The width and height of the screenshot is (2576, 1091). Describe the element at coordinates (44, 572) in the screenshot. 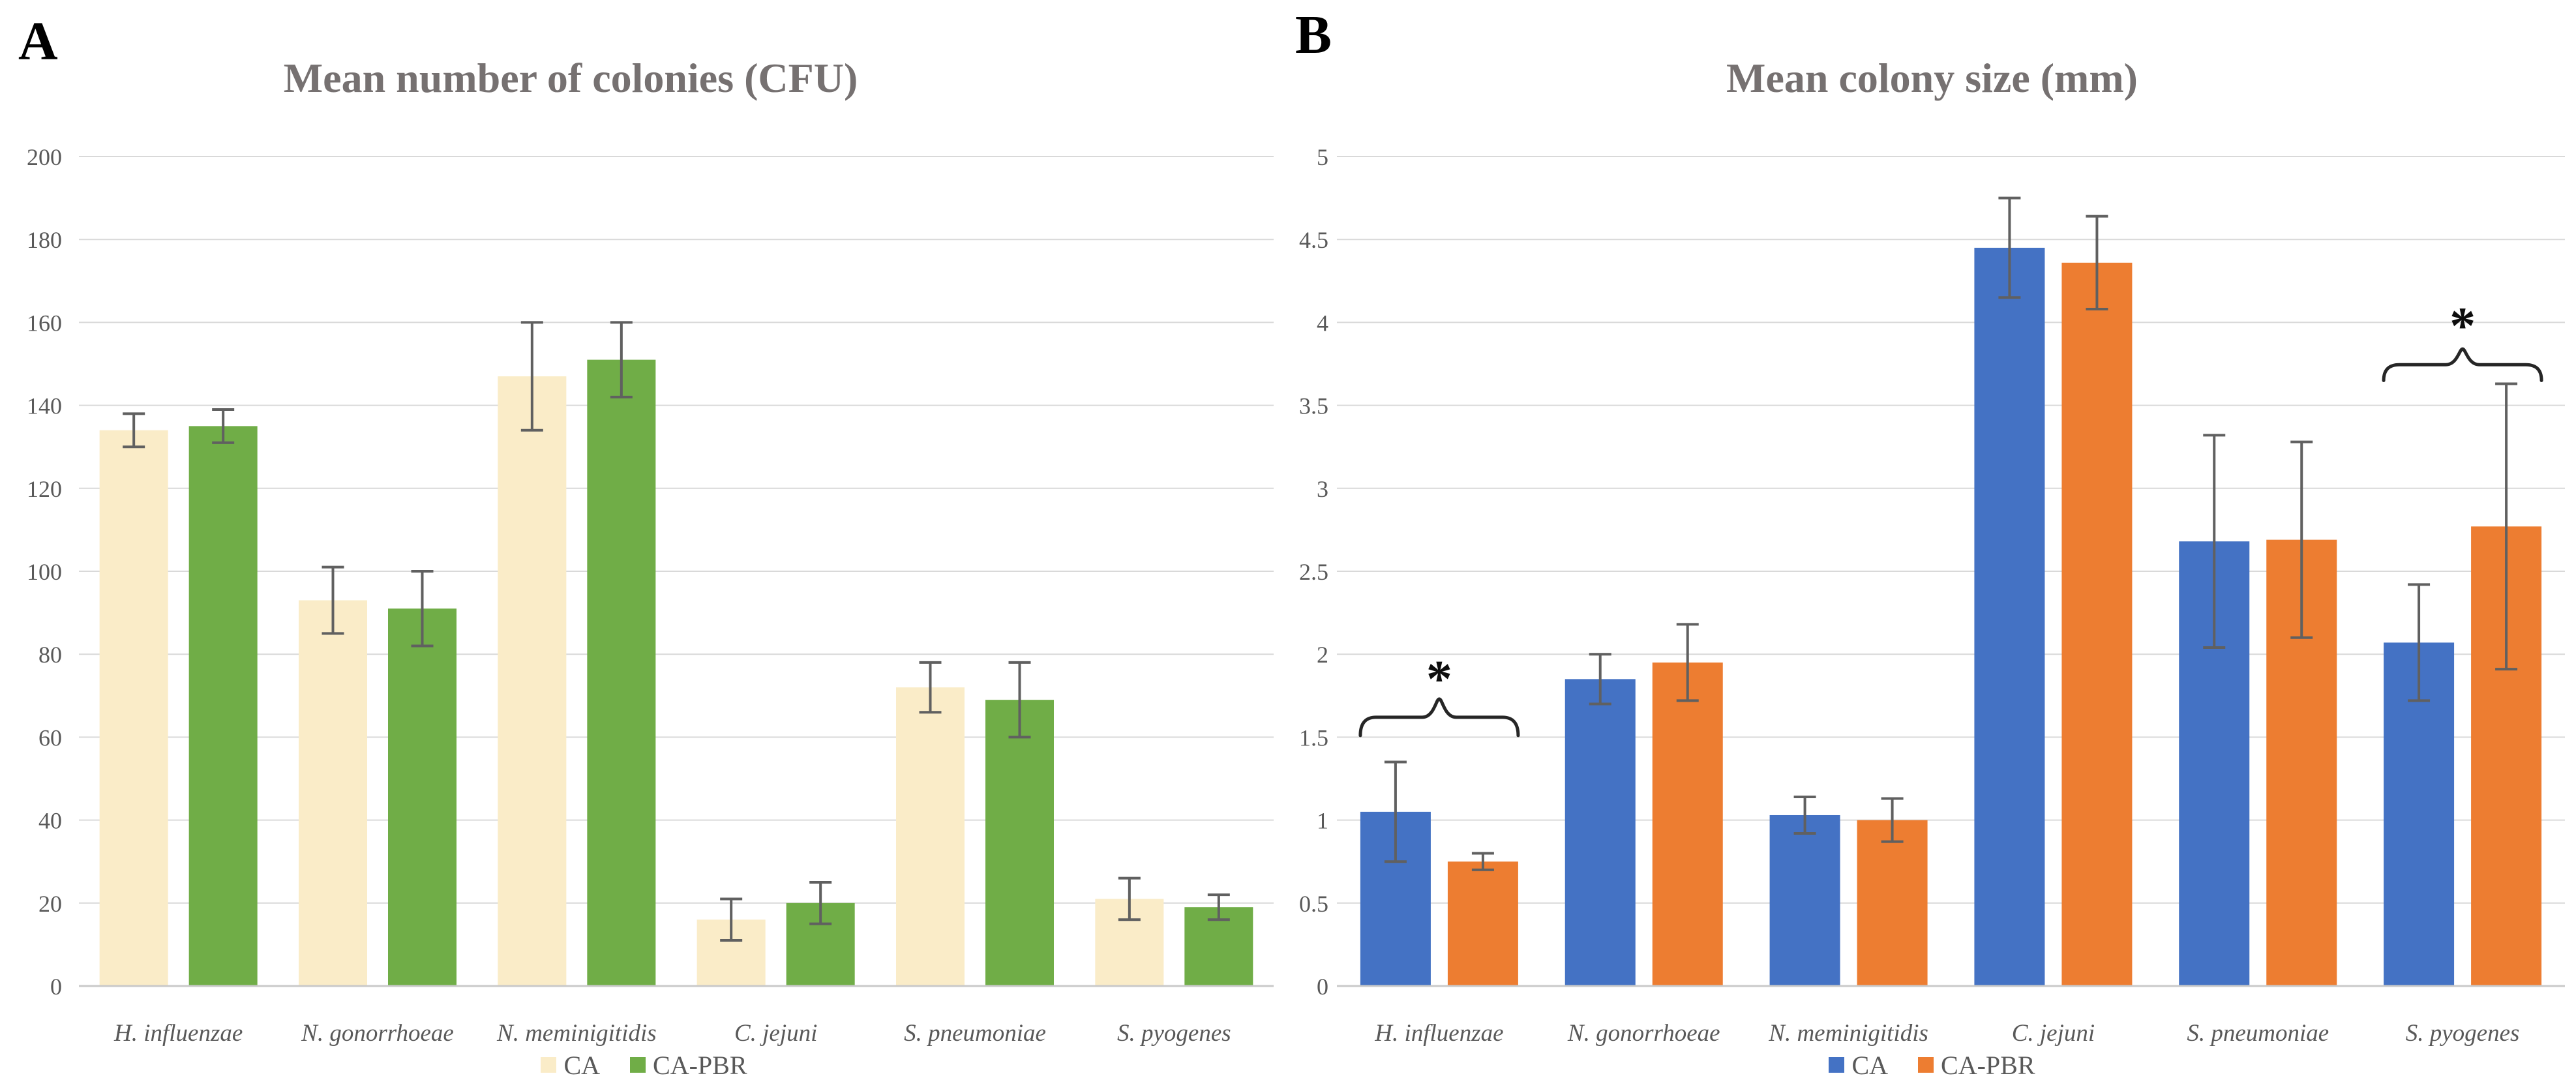

I see `y-tick-label: 100` at that location.